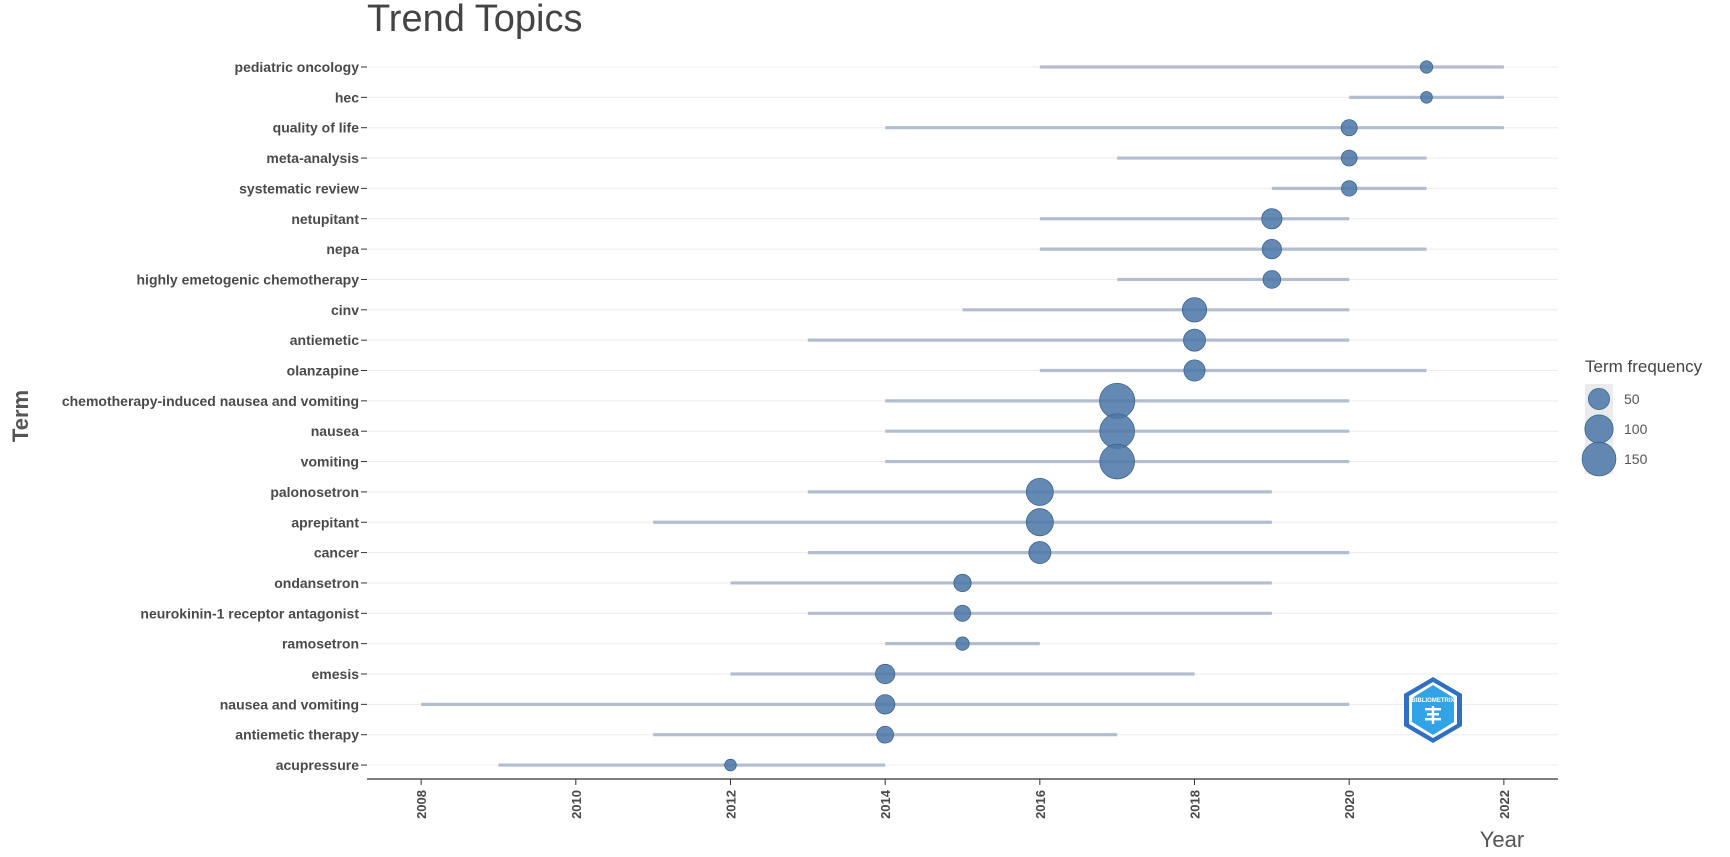 The height and width of the screenshot is (857, 1730). What do you see at coordinates (289, 704) in the screenshot?
I see `term-label: nausea and vomiting` at bounding box center [289, 704].